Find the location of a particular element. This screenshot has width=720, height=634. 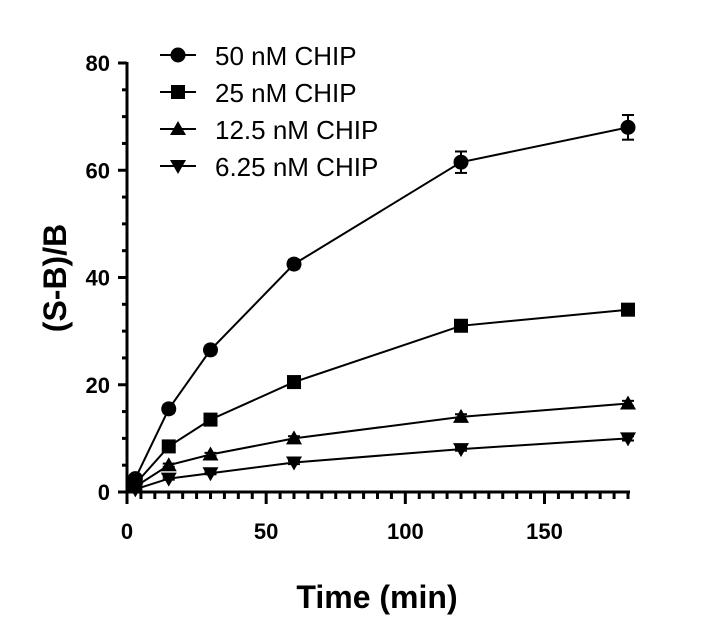

y-tick-label: 80 is located at coordinates (98, 63).